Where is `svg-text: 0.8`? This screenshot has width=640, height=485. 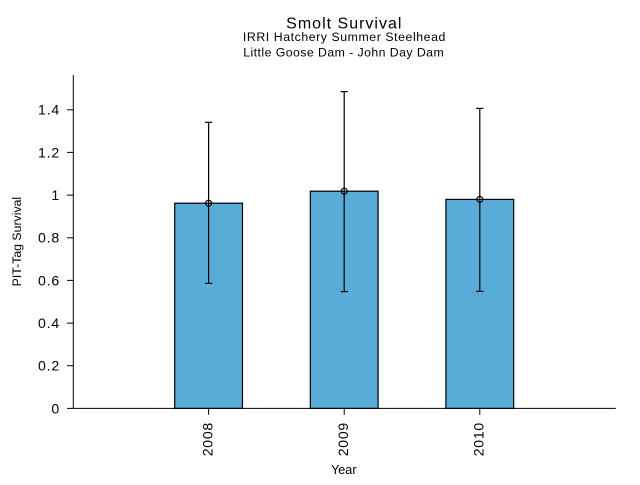
svg-text: 0.8 is located at coordinates (49, 238).